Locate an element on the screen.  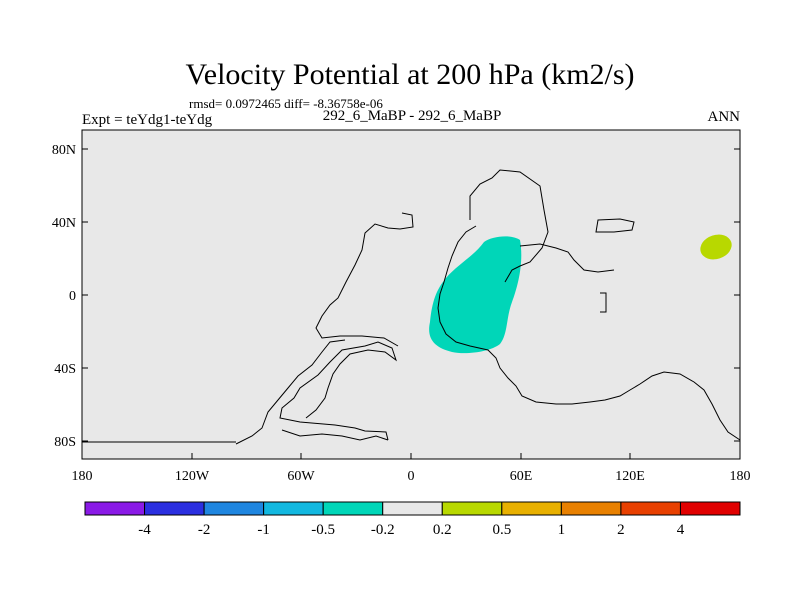
negative-anomaly-region is located at coordinates (475, 295).